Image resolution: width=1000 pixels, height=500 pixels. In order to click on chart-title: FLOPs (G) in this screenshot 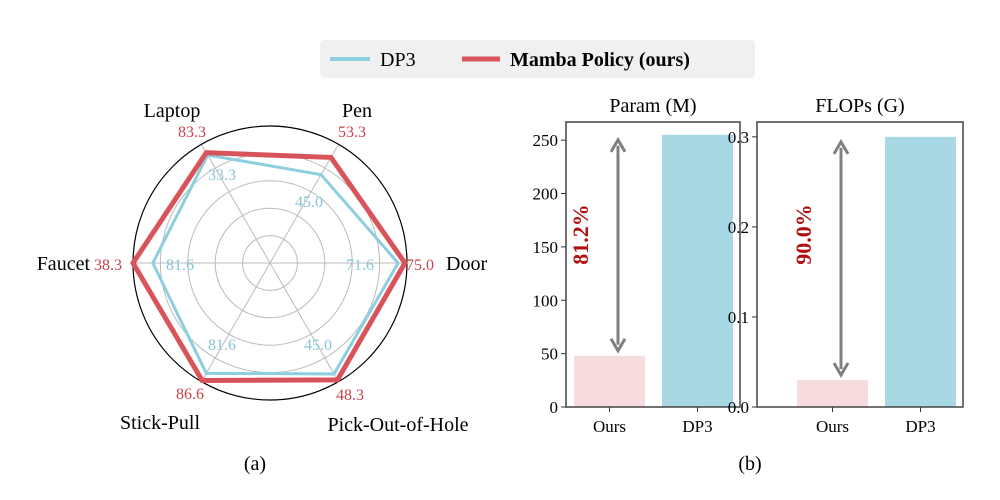, I will do `click(859, 106)`.